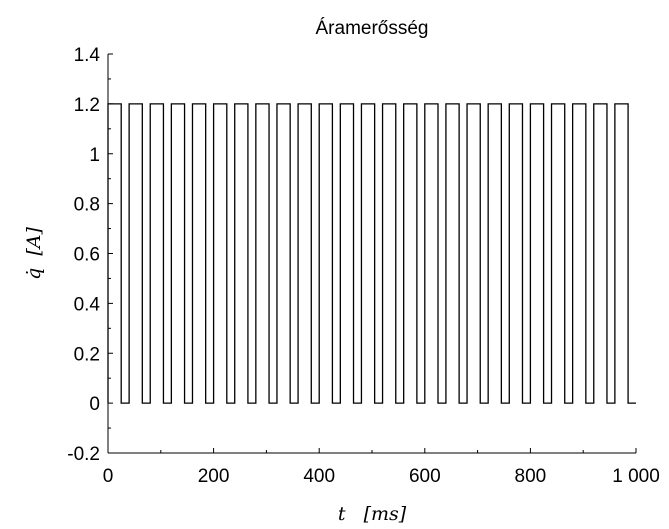 This screenshot has height=529, width=669. What do you see at coordinates (531, 476) in the screenshot?
I see `x-tick-label: 800` at bounding box center [531, 476].